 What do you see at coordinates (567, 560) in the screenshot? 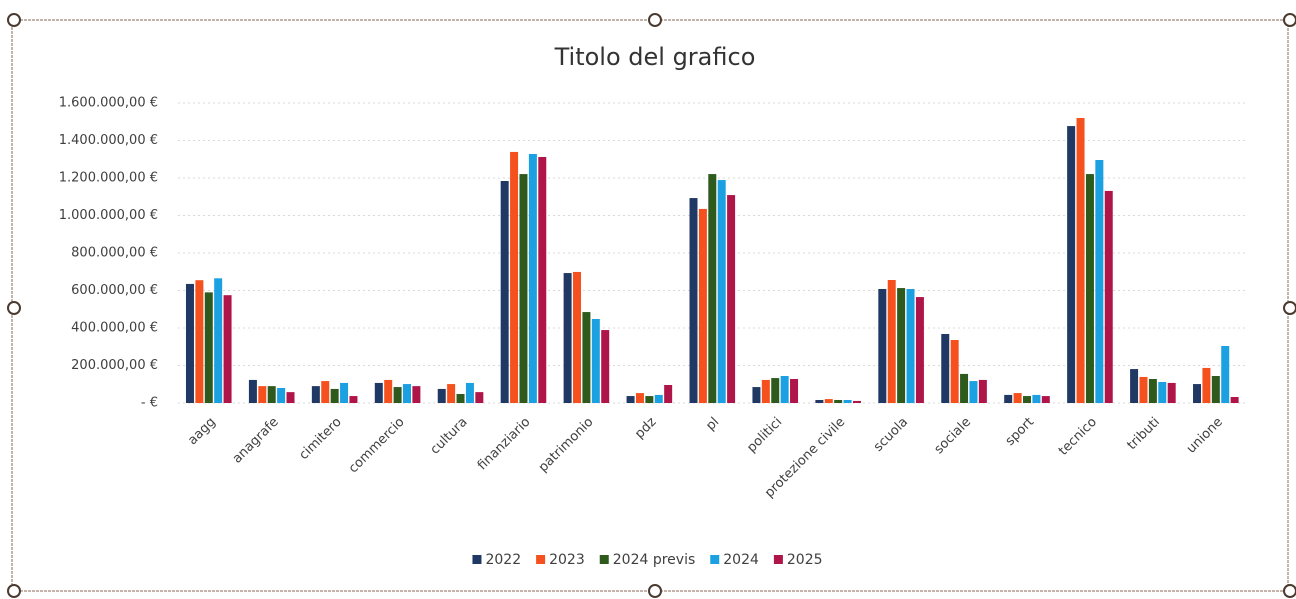
I see `legend-label: 2023` at bounding box center [567, 560].